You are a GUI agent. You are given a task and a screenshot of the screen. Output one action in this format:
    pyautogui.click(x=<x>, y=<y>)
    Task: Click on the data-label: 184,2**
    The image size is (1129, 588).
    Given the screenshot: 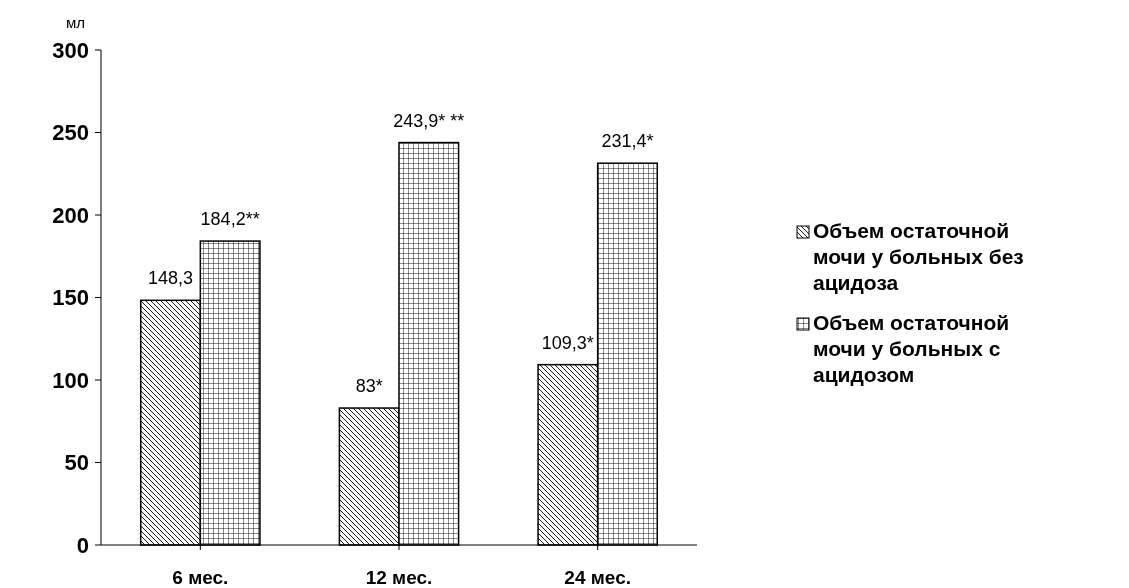 What is the action you would take?
    pyautogui.click(x=230, y=219)
    